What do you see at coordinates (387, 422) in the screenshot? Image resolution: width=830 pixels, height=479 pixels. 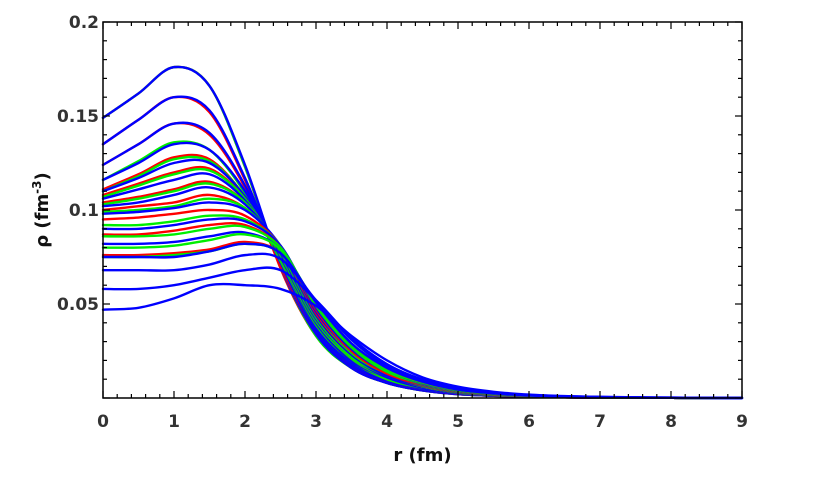 I see `x-tick-label: 4` at bounding box center [387, 422].